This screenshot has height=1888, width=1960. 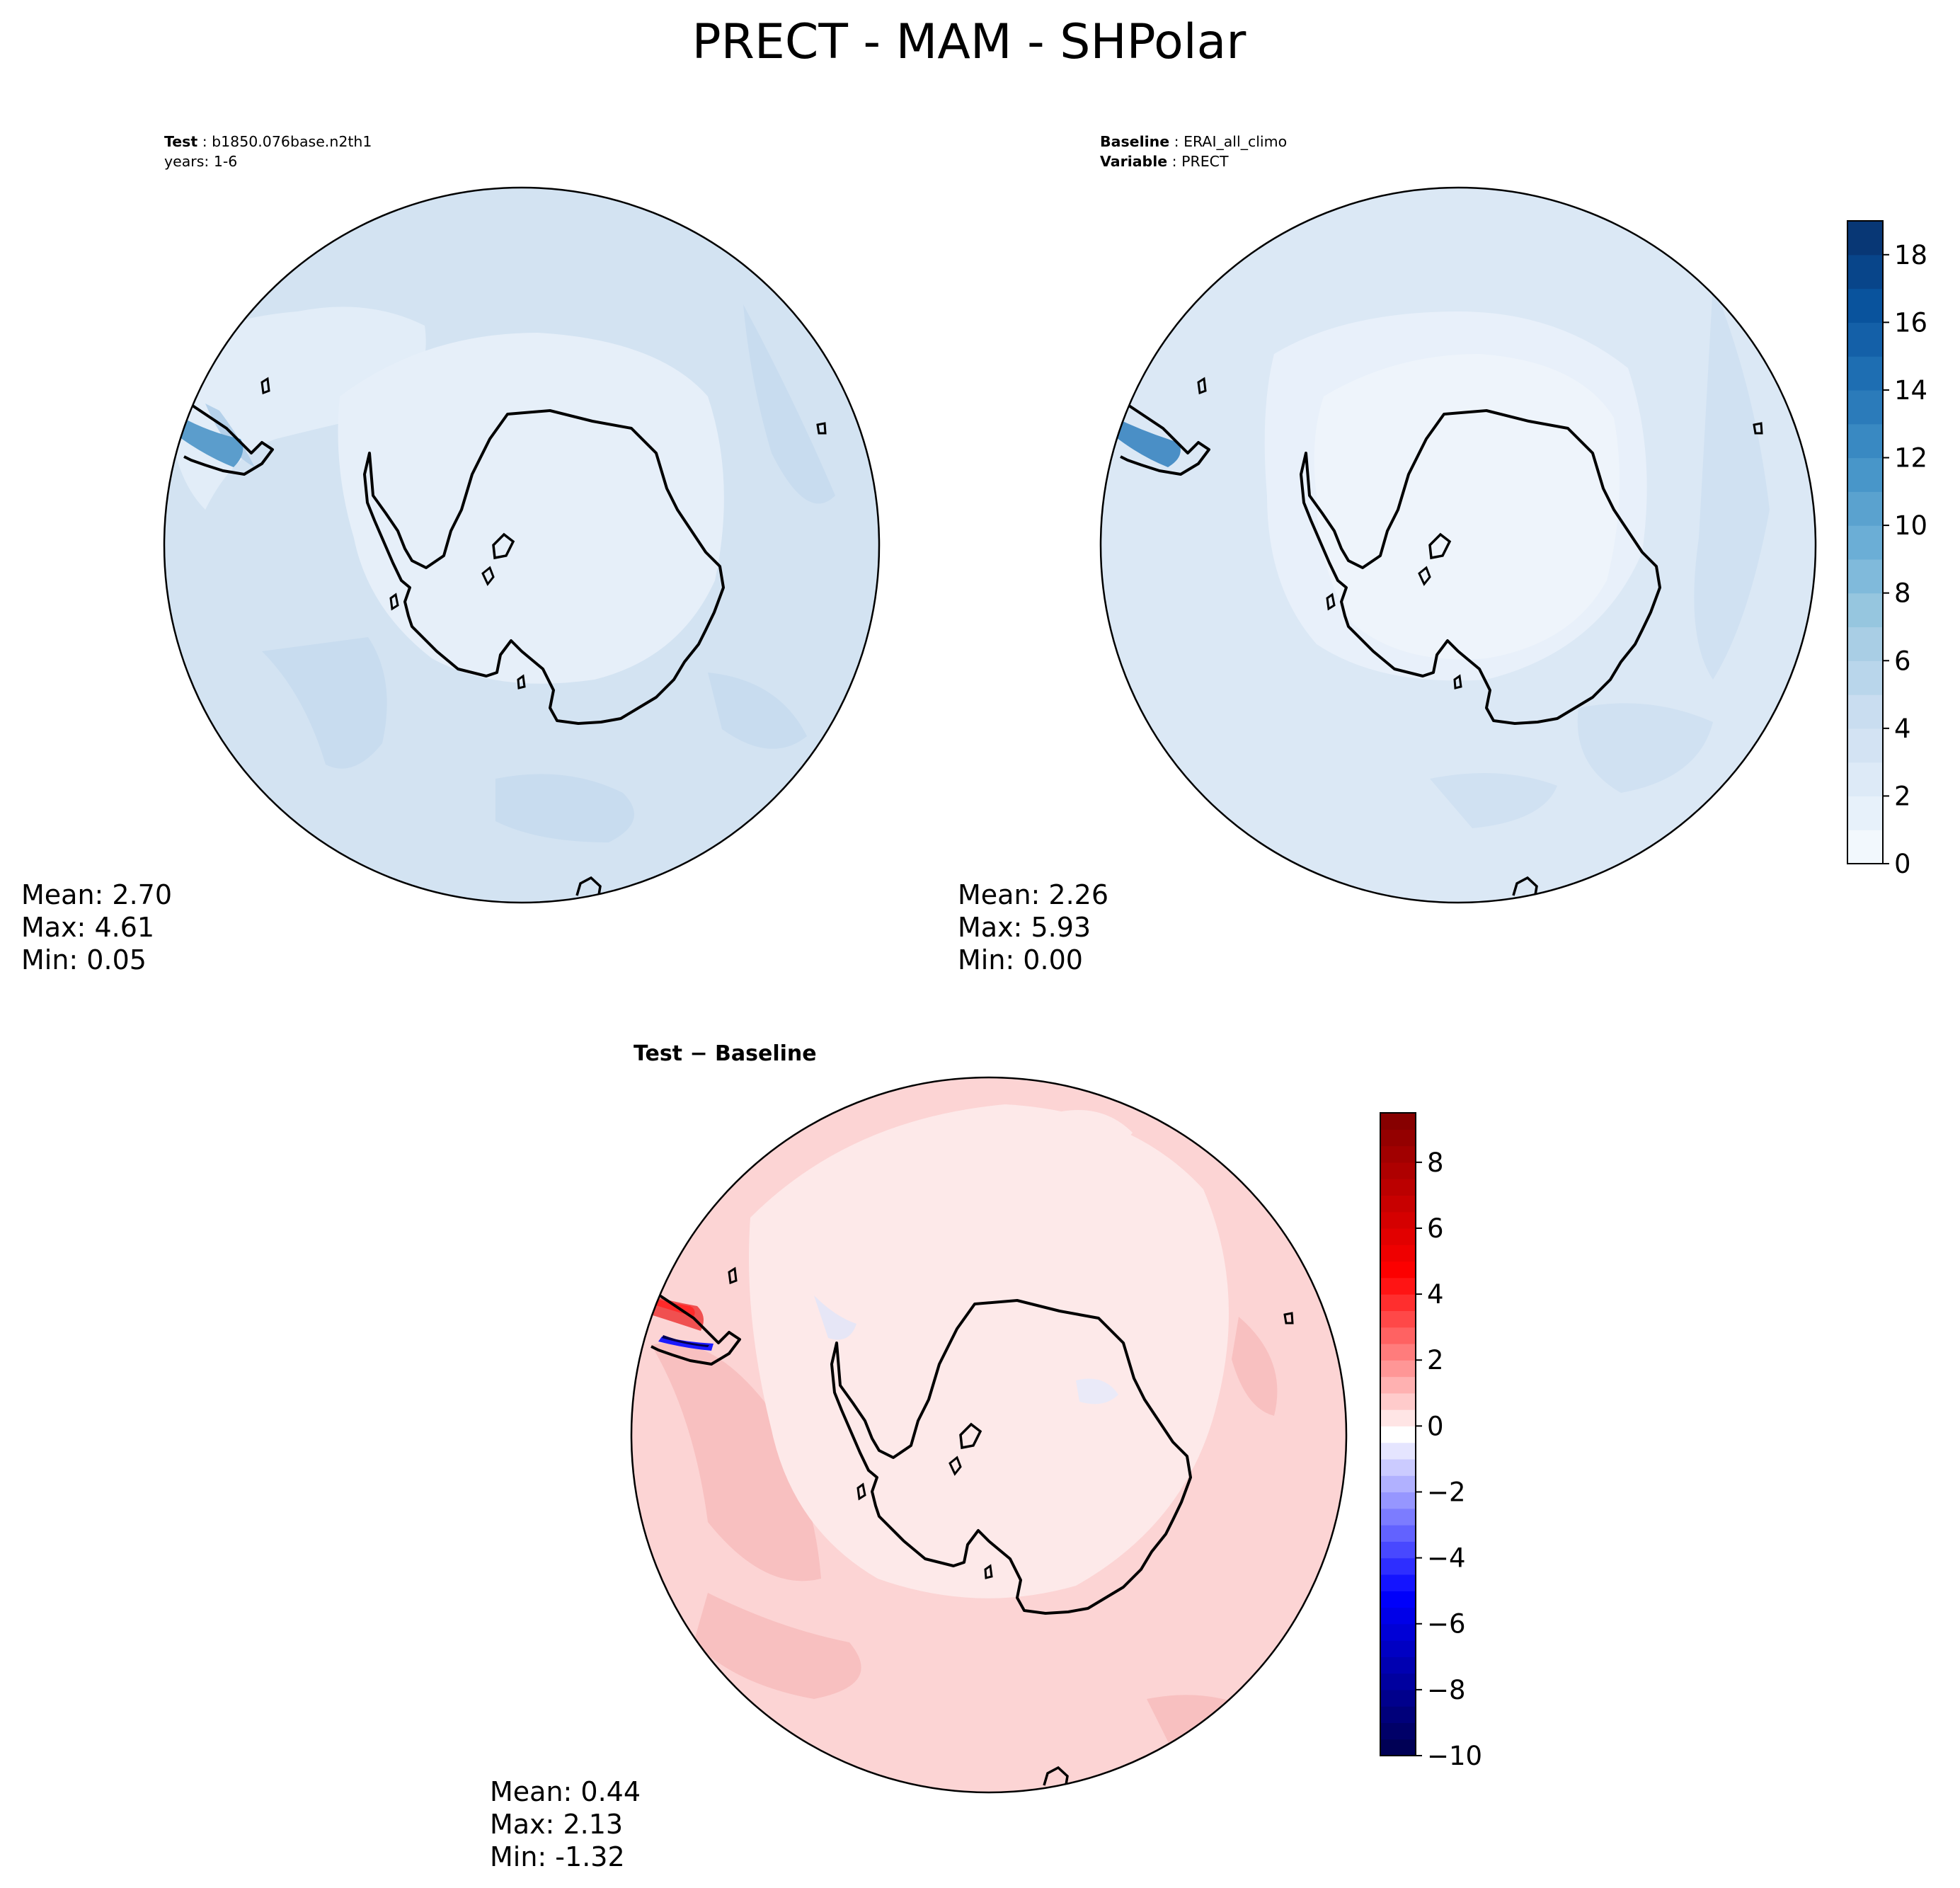 What do you see at coordinates (1910, 255) in the screenshot?
I see `baseline-colorbar-tick-label: 18` at bounding box center [1910, 255].